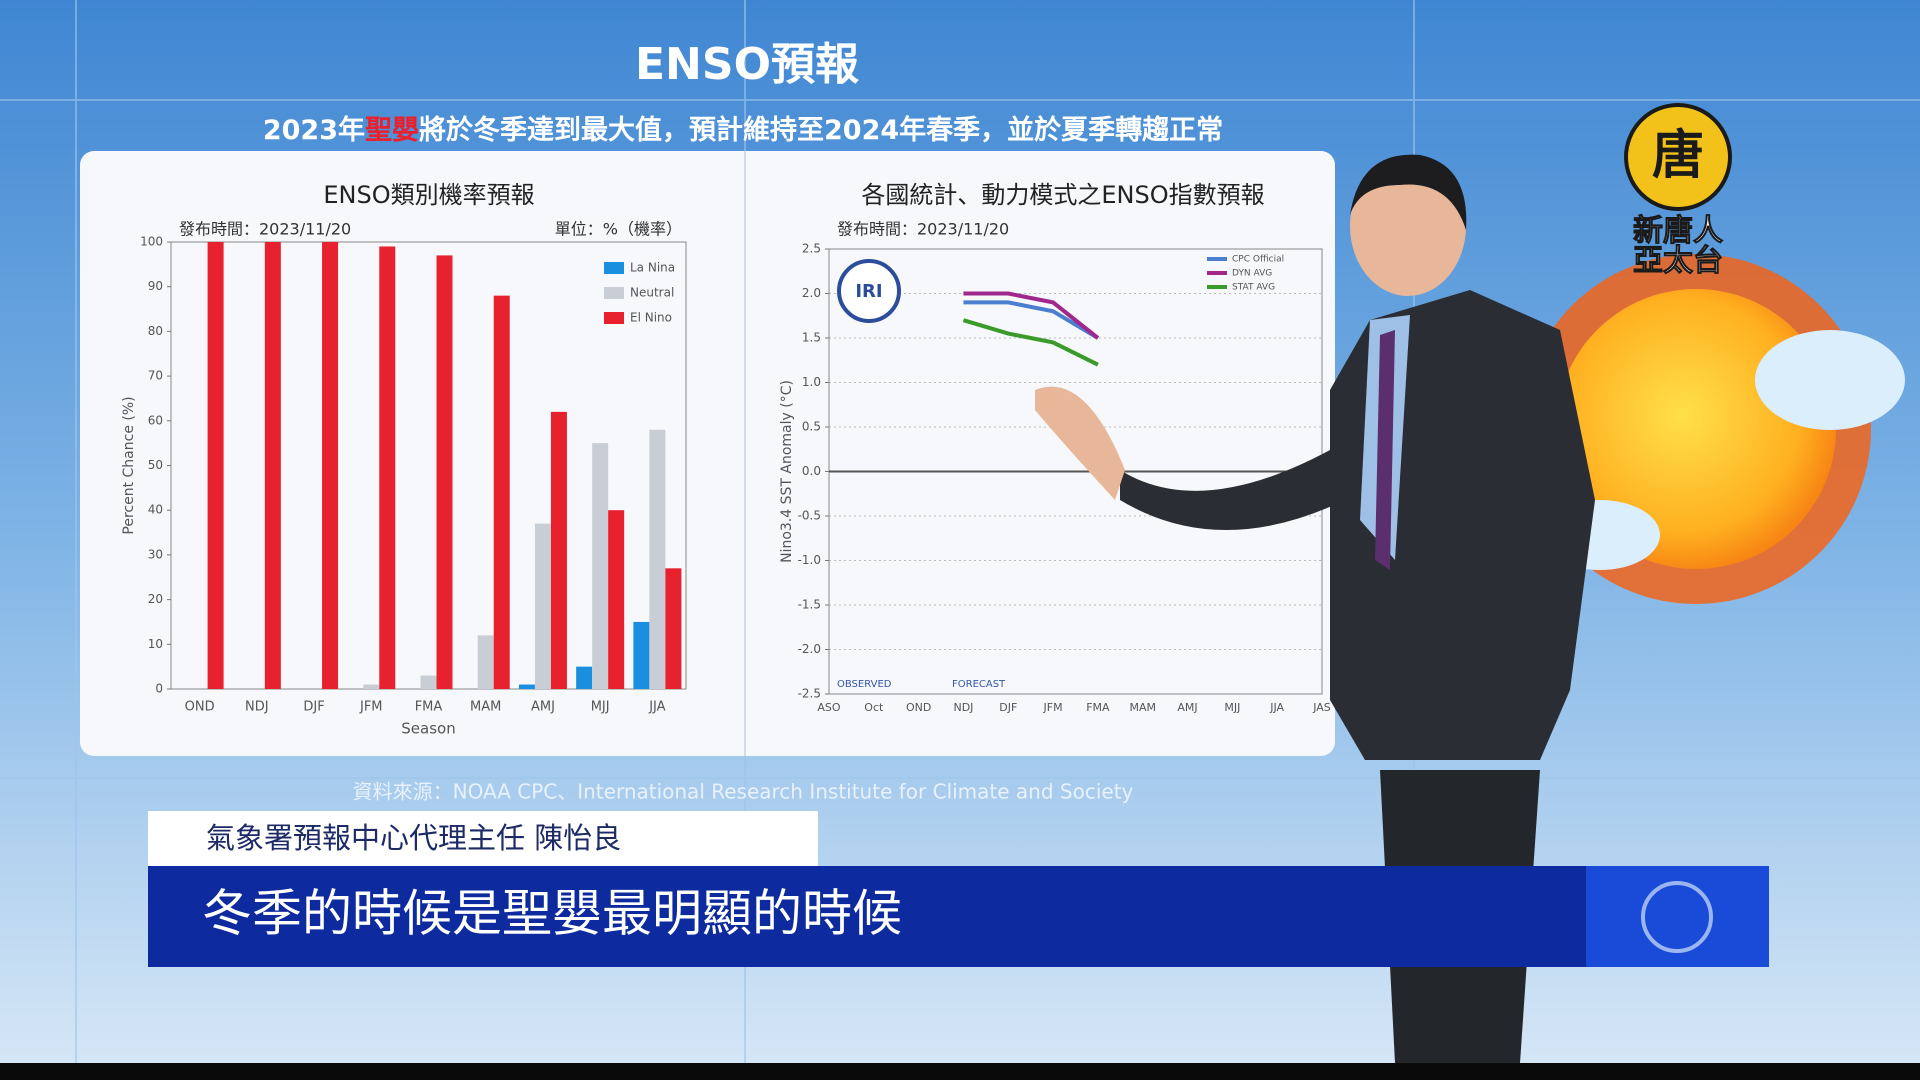  Describe the element at coordinates (874, 707) in the screenshot. I see `x-tick-label: Oct` at that location.